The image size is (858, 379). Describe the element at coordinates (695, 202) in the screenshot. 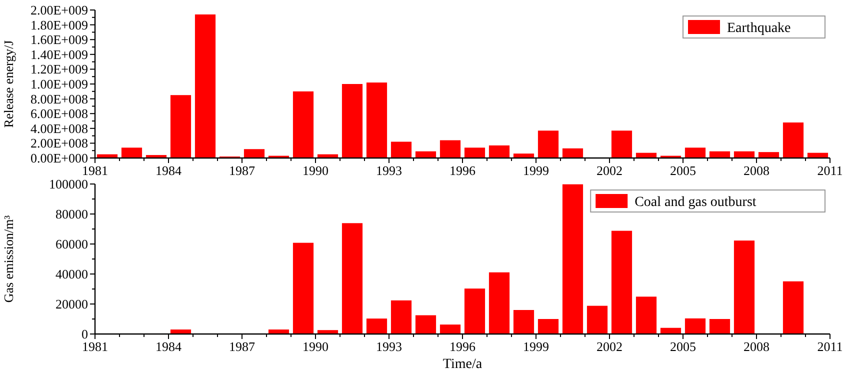

I see `legend-label: Coal and gas outburst` at that location.